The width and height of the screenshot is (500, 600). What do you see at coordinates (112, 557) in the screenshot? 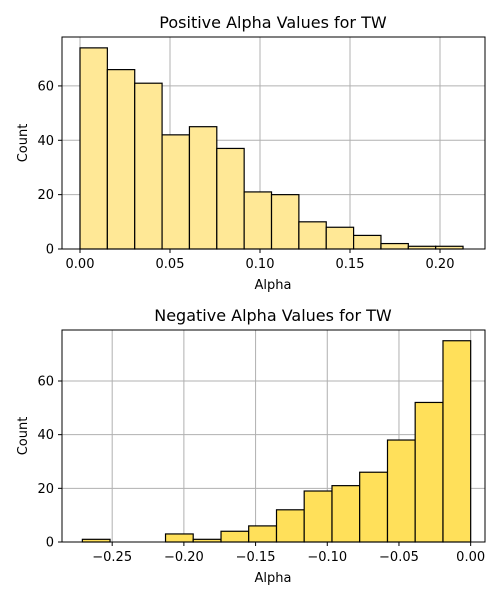
I see `x-tick-label: −0.25` at bounding box center [112, 557].